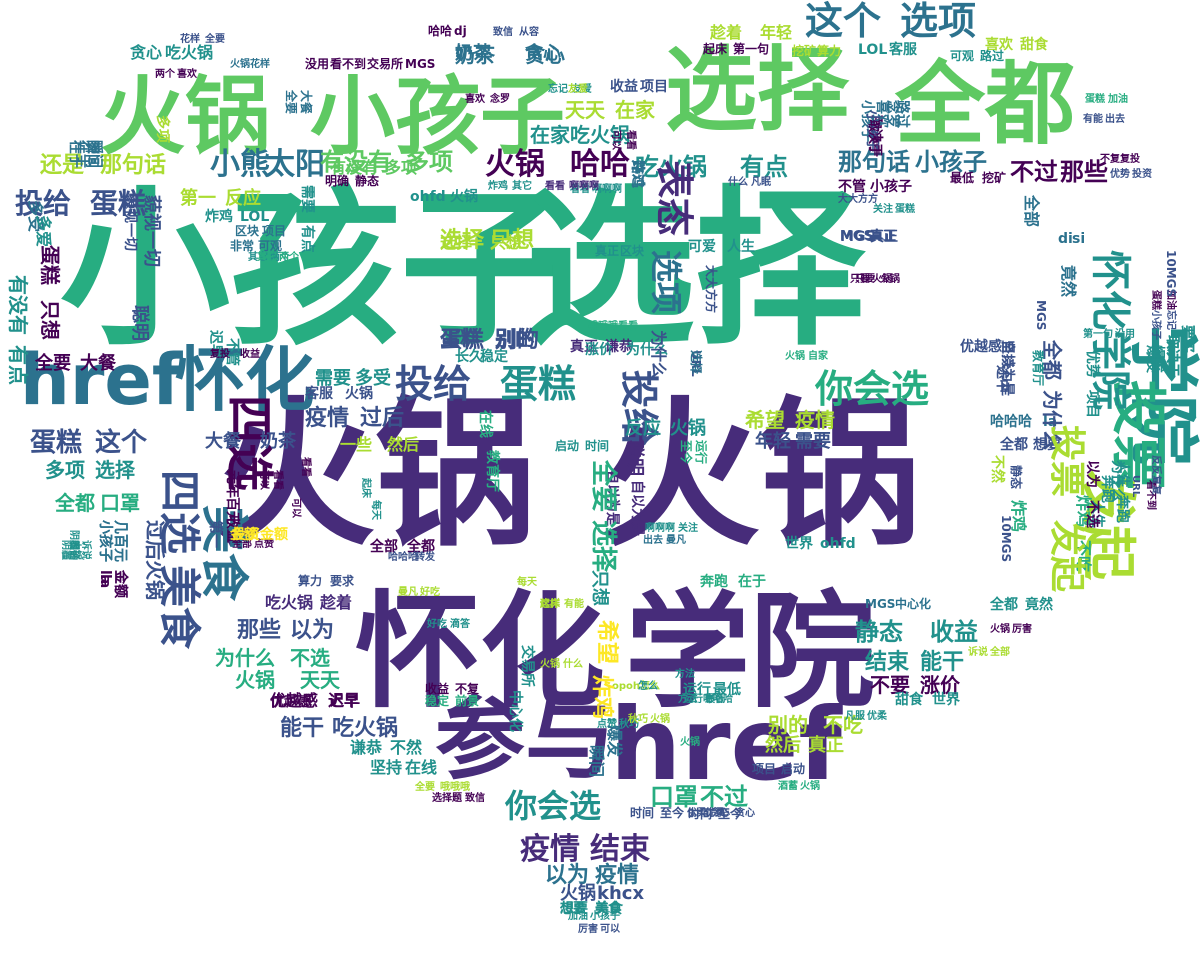 The height and width of the screenshot is (958, 1200). Describe the element at coordinates (629, 724) in the screenshot. I see `cloud-word: 秋巧` at that location.